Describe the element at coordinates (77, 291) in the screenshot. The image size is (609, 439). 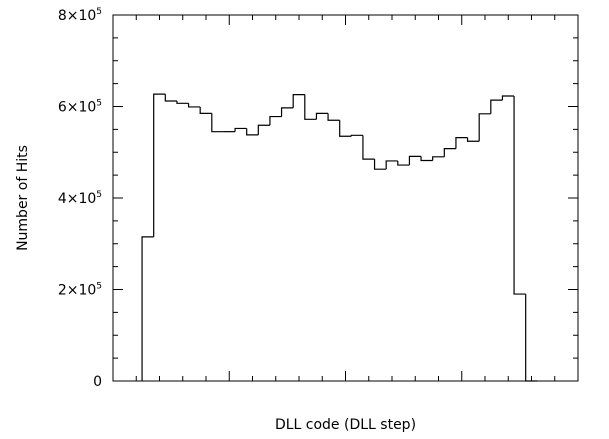
I see `y-tick-base: 2×10` at that location.